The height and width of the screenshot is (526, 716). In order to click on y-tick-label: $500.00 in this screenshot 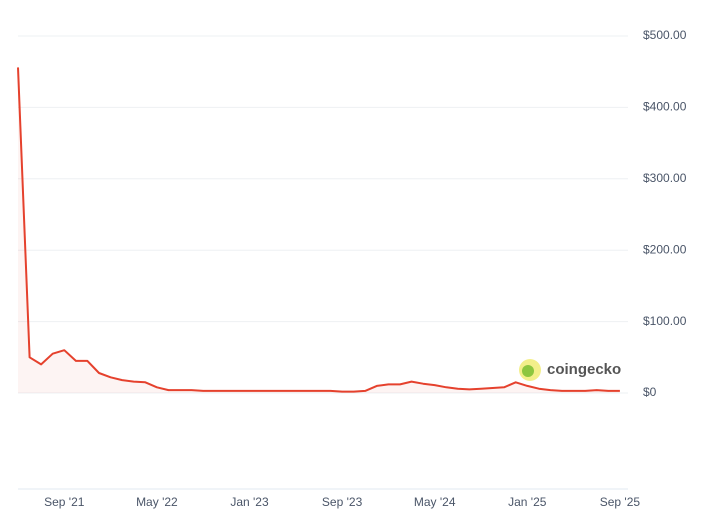, I will do `click(665, 35)`.